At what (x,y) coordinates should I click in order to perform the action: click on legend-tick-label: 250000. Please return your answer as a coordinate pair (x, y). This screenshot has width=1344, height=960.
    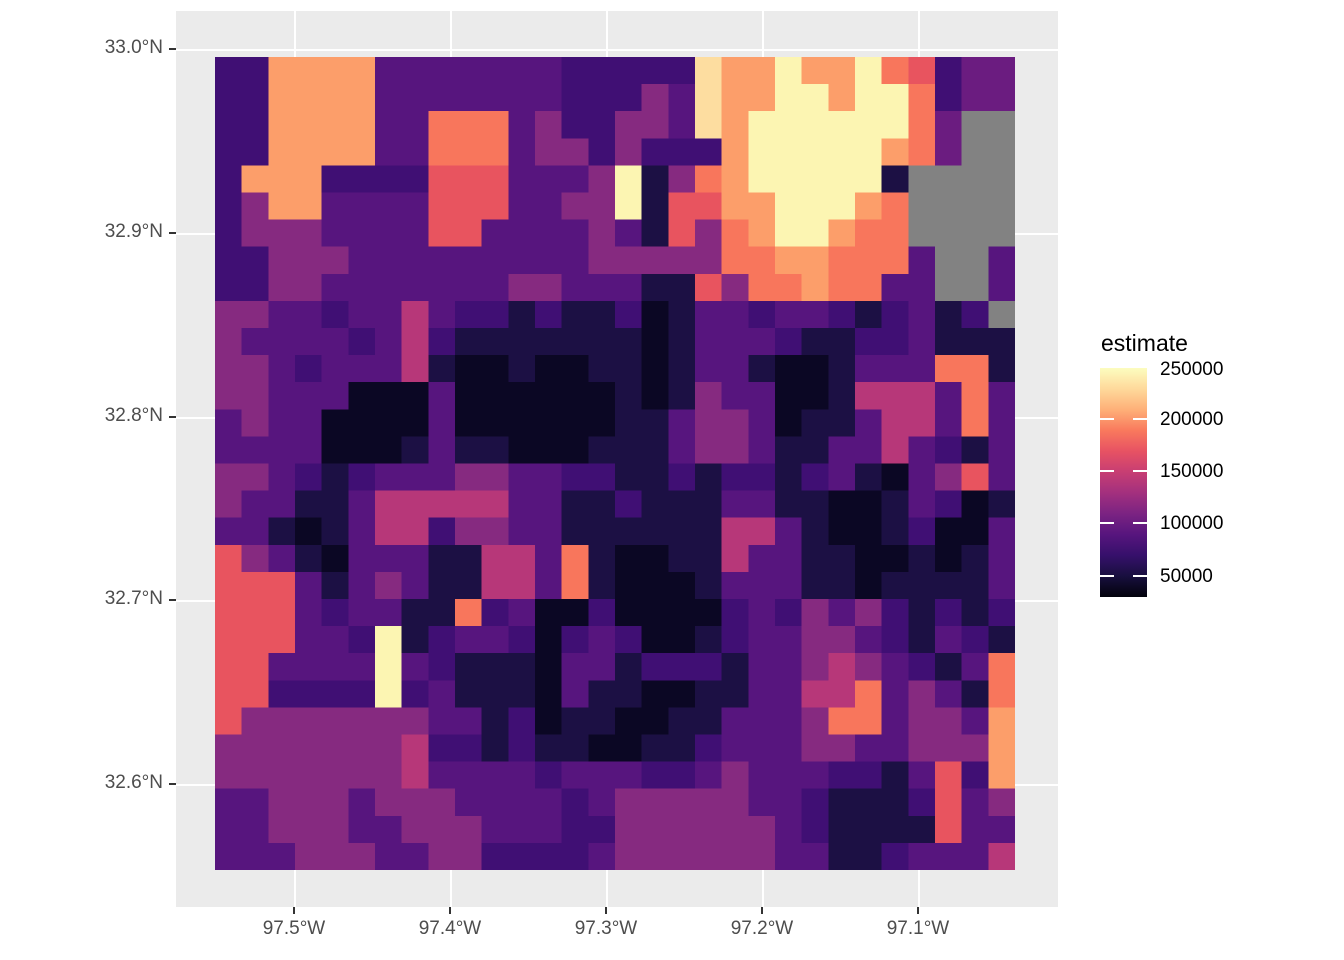
    Looking at the image, I should click on (1192, 369).